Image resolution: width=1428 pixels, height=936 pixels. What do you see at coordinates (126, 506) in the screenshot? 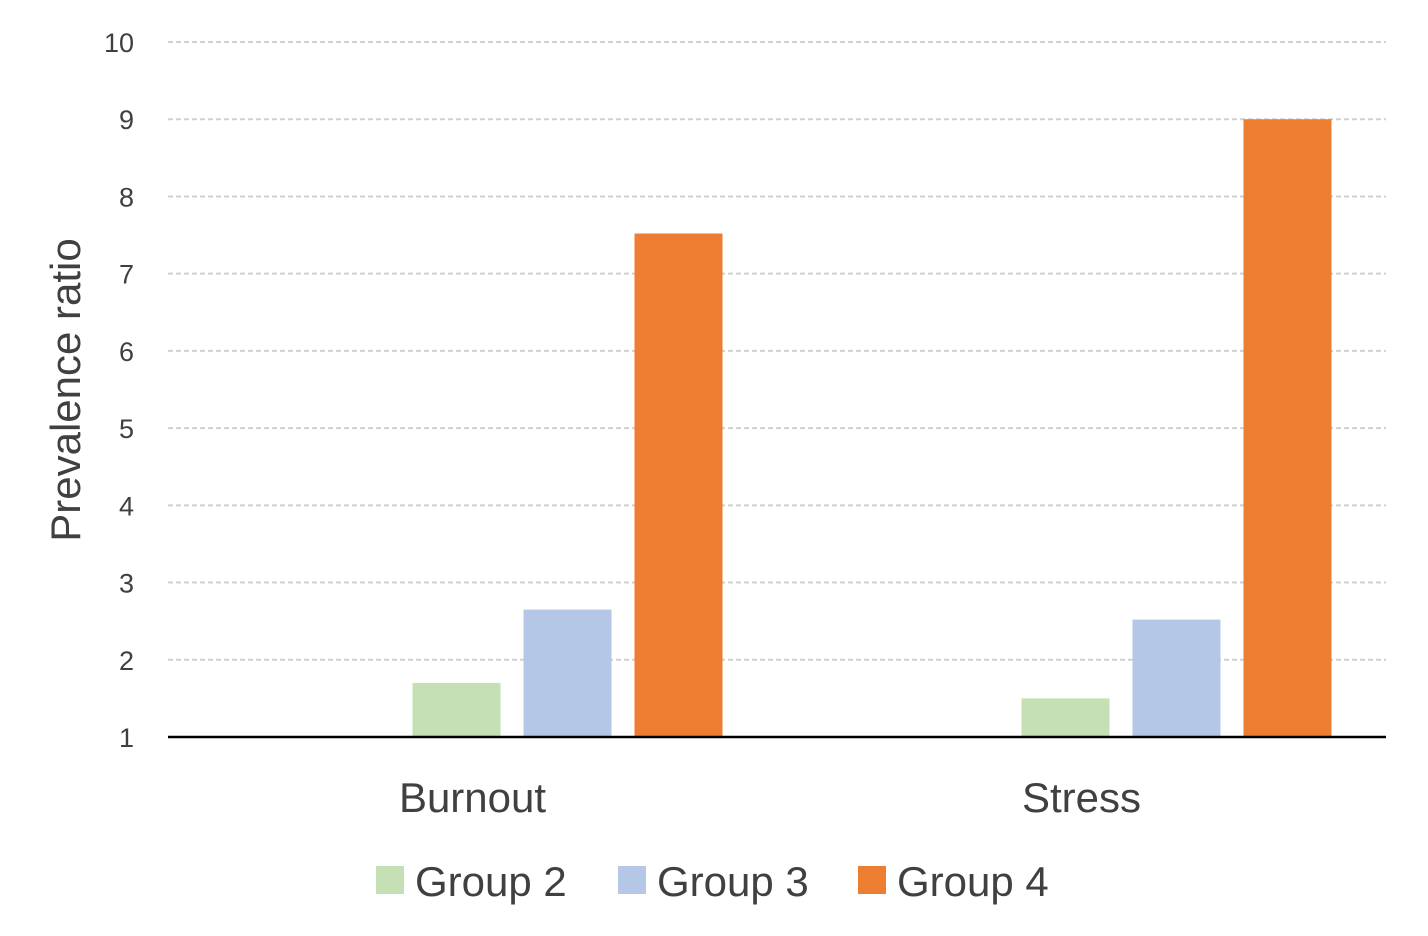
I see `y-tick-label: 4` at bounding box center [126, 506].